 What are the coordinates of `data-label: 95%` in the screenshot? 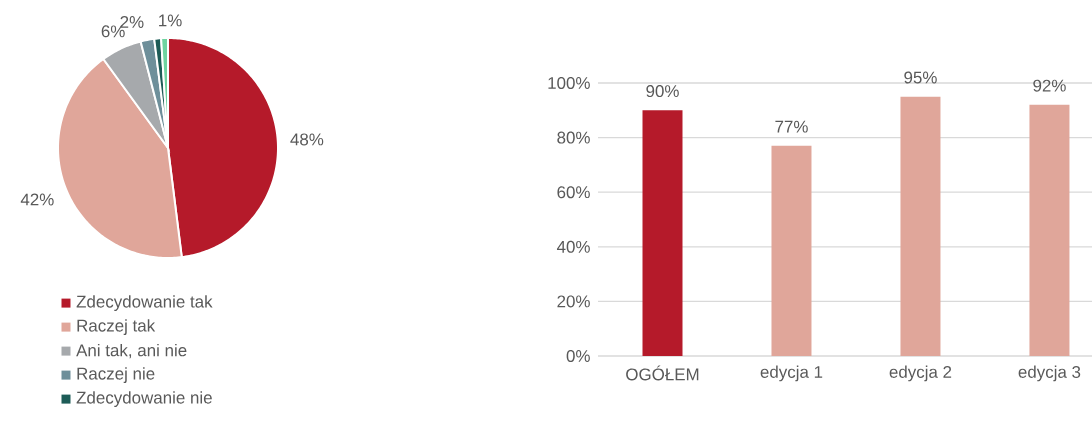 It's located at (920, 77).